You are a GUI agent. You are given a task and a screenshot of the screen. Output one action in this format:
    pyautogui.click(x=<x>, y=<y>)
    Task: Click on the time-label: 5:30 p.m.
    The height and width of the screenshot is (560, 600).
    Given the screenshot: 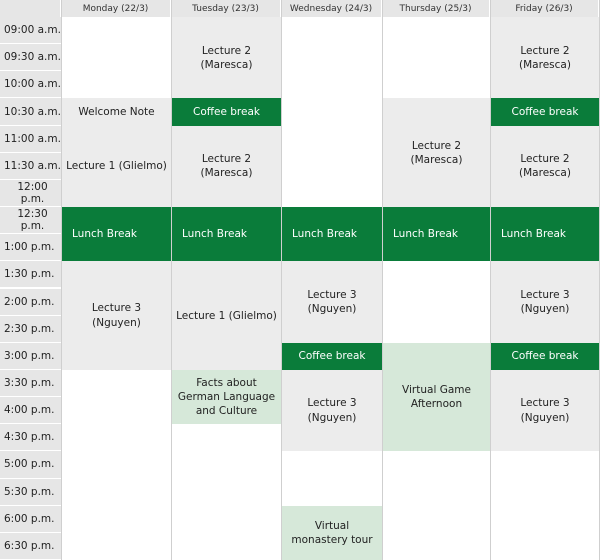 What is the action you would take?
    pyautogui.click(x=30, y=492)
    